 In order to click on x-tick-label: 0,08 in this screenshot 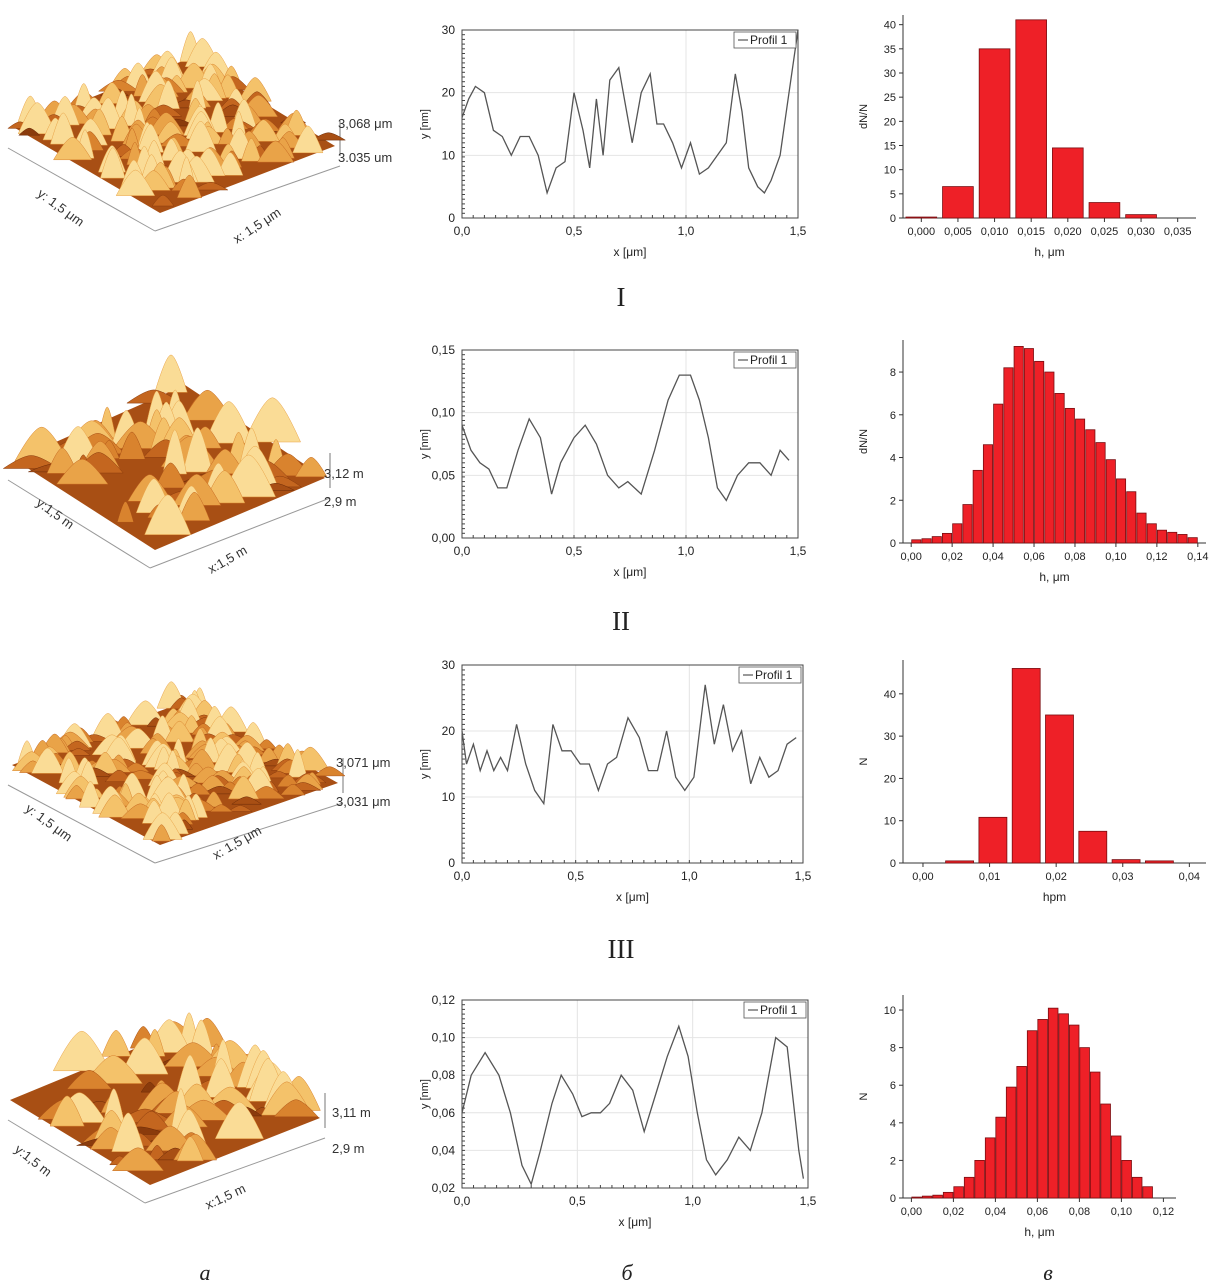, I will do `click(1079, 1212)`.